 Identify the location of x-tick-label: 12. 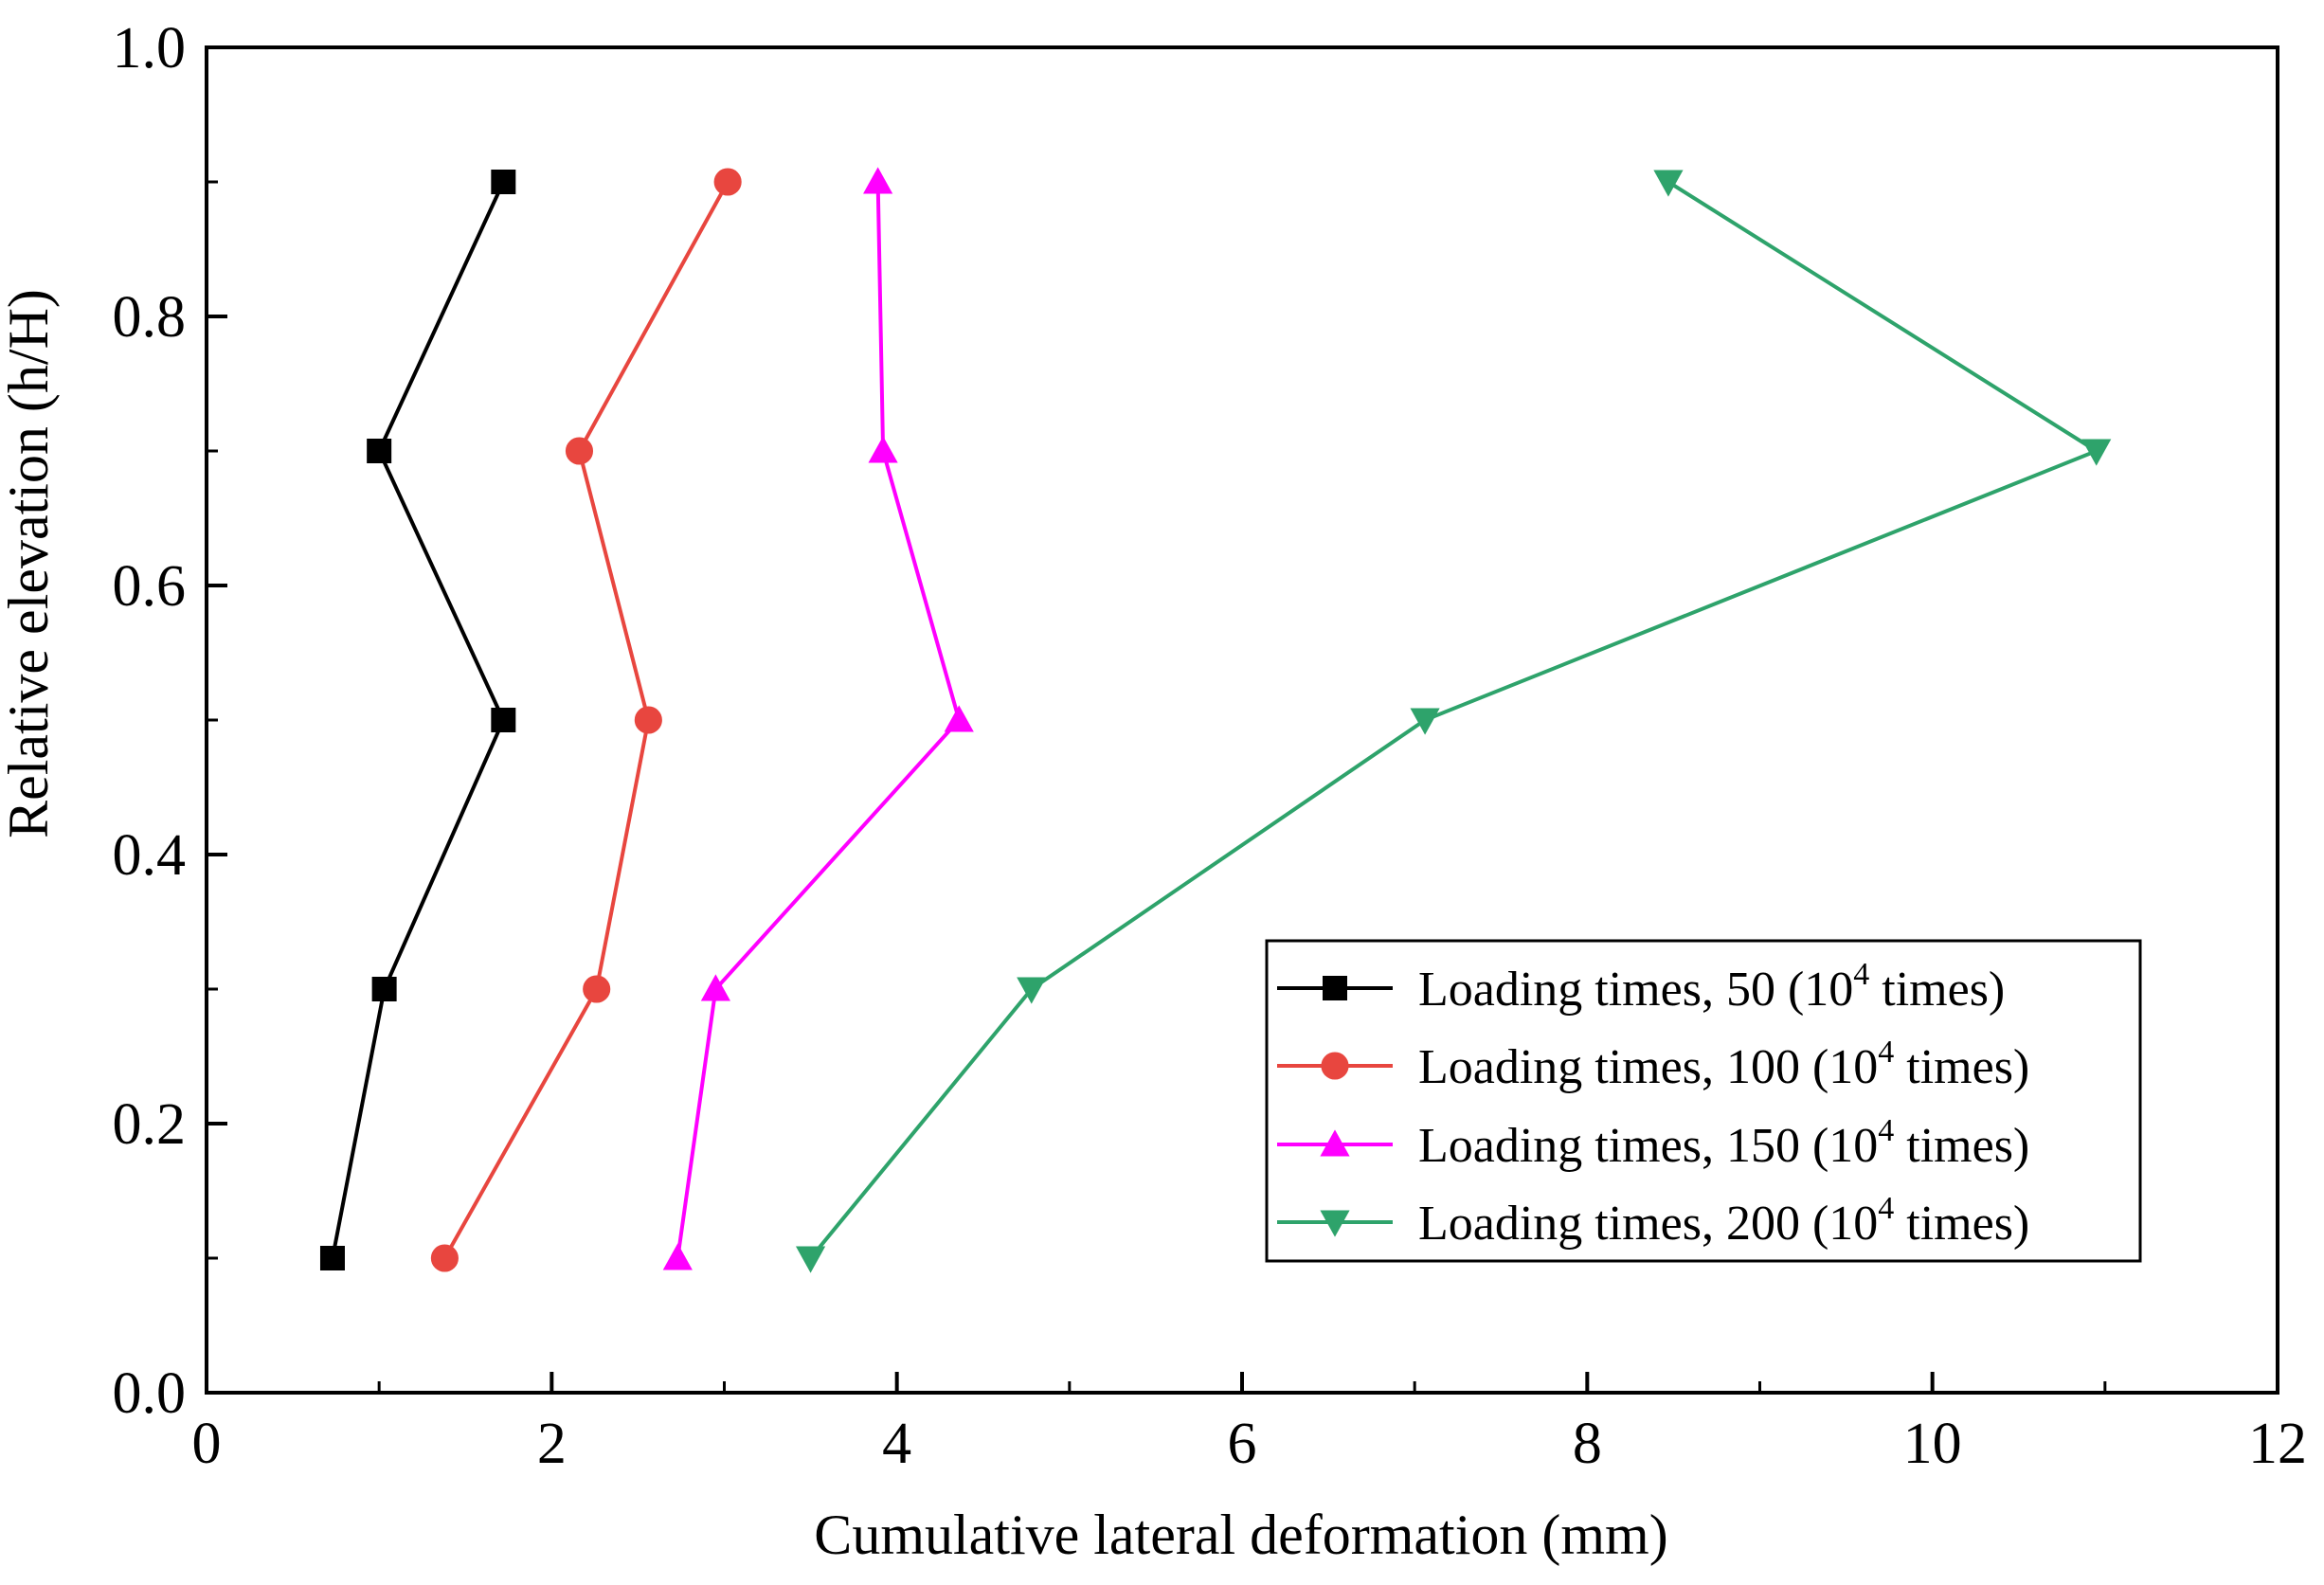
(2277, 1444).